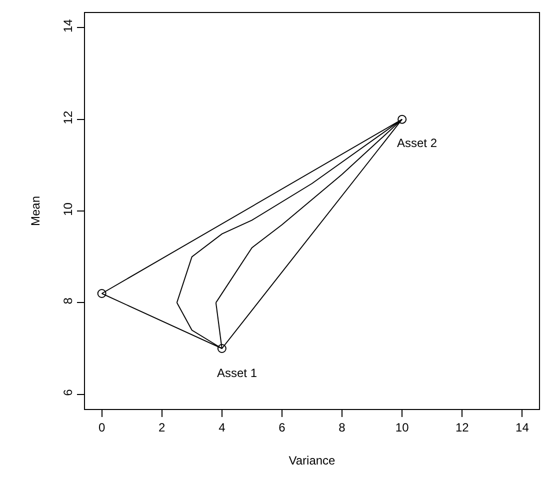 The image size is (541, 491). I want to click on y-tick-label: 6, so click(68, 392).